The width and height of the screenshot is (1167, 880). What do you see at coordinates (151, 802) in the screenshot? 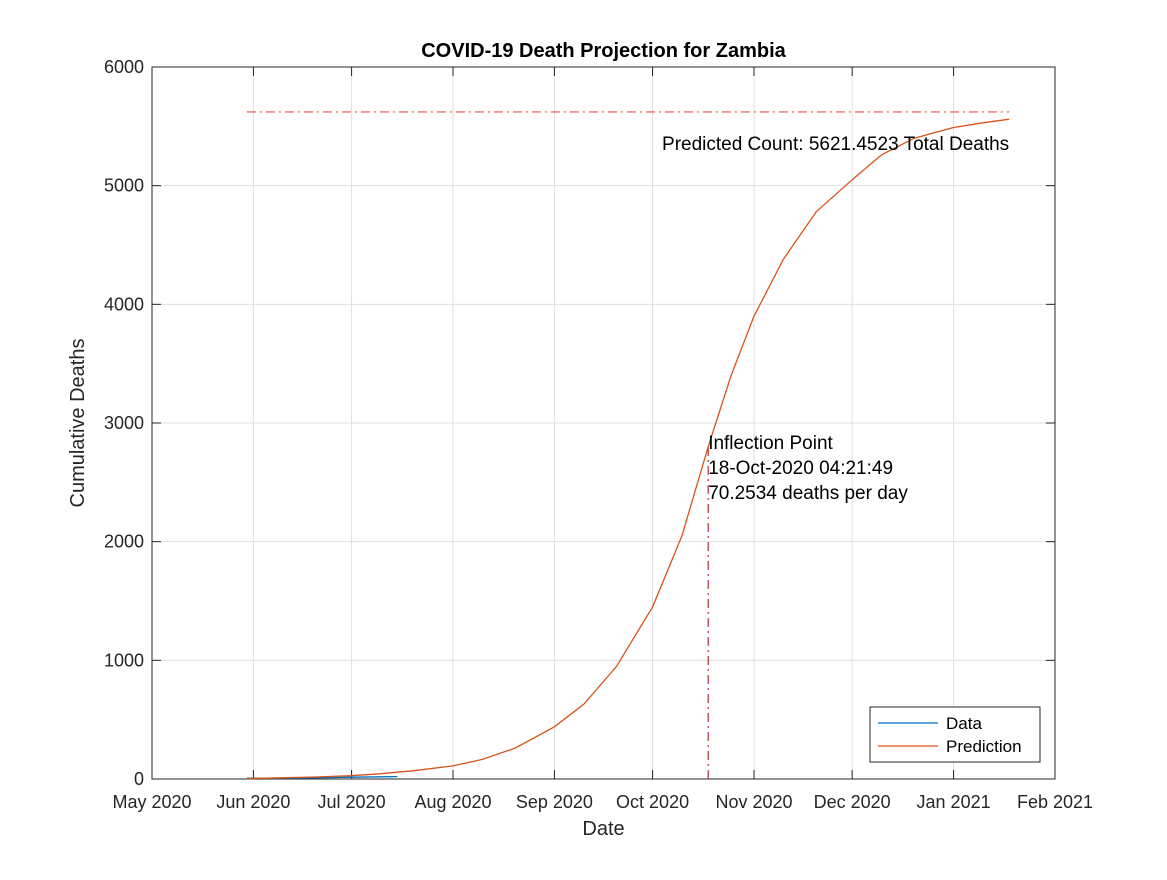
I see `x-tick-label: May 2020` at bounding box center [151, 802].